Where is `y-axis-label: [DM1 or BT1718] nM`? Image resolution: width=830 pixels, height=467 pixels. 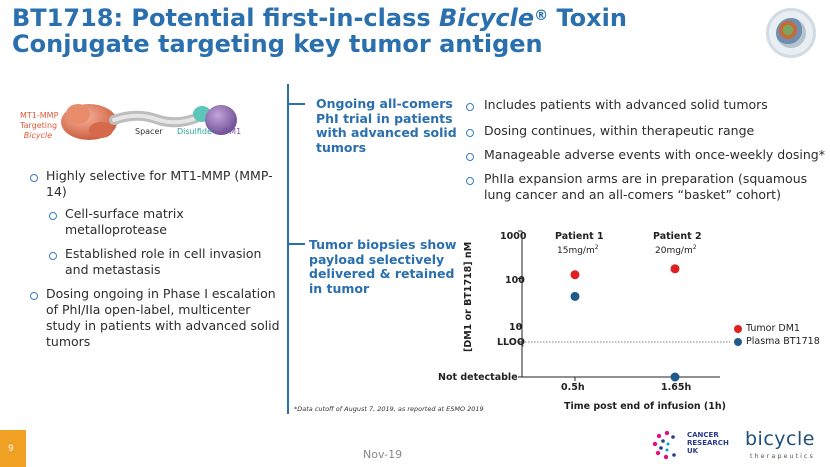 y-axis-label: [DM1 or BT1718] nM is located at coordinates (468, 296).